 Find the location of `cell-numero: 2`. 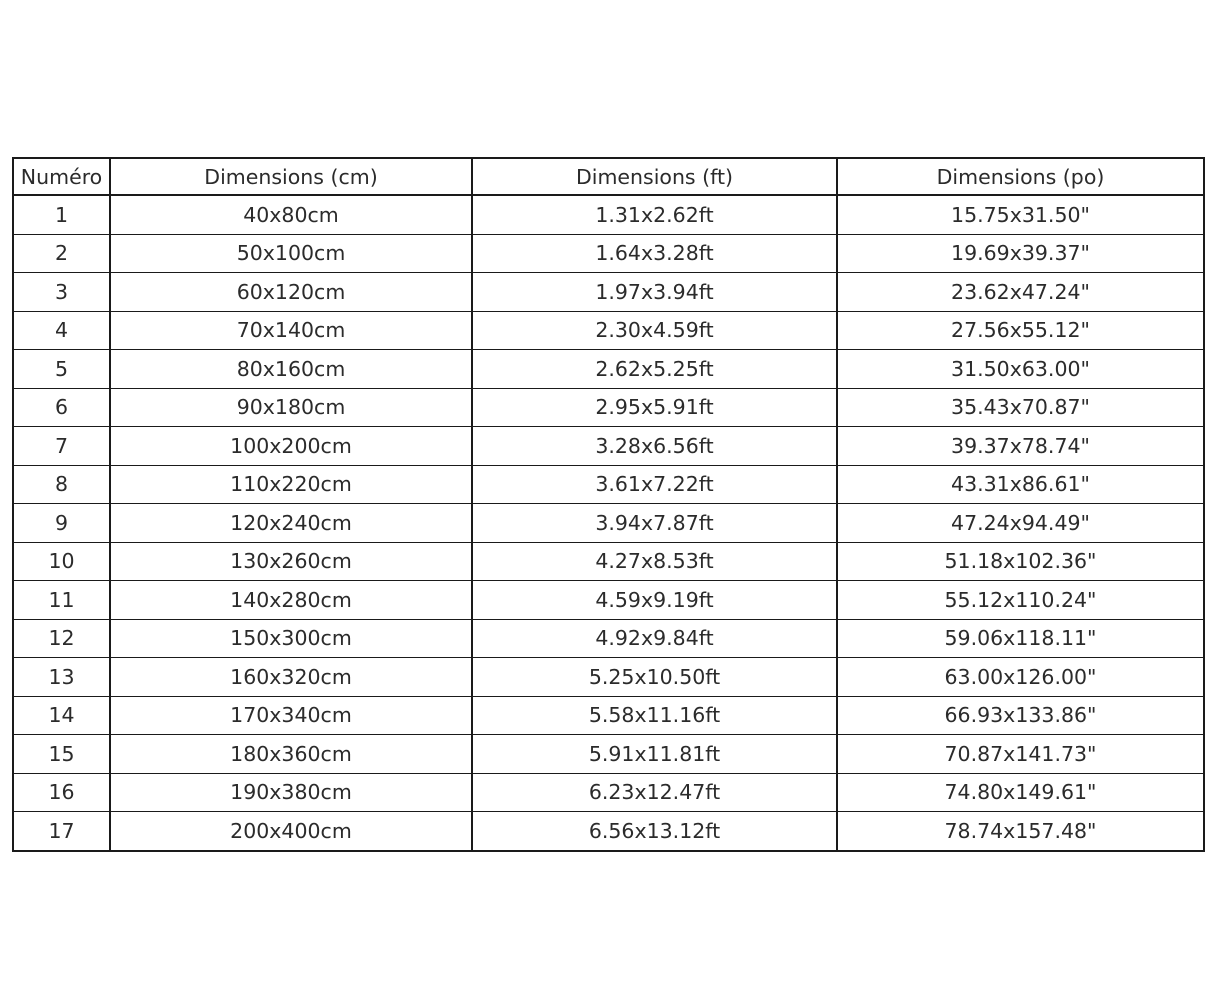

cell-numero: 2 is located at coordinates (61, 253).